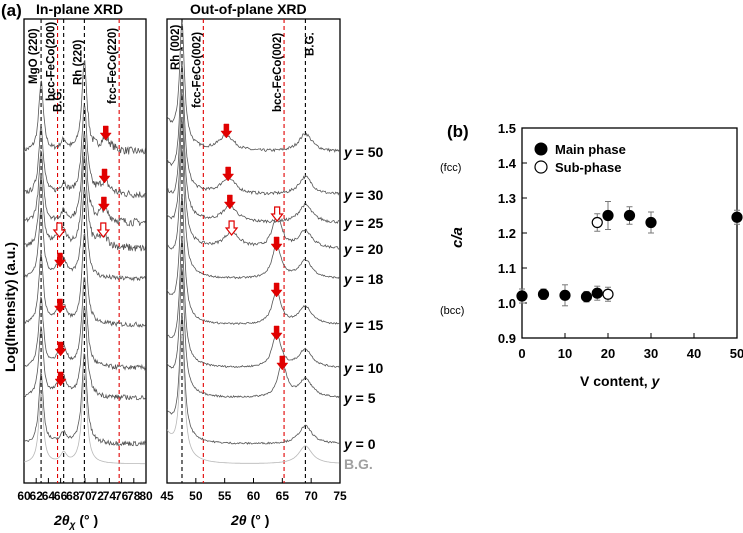 The width and height of the screenshot is (743, 533). I want to click on trace-label-10: y = 10, so click(363, 368).